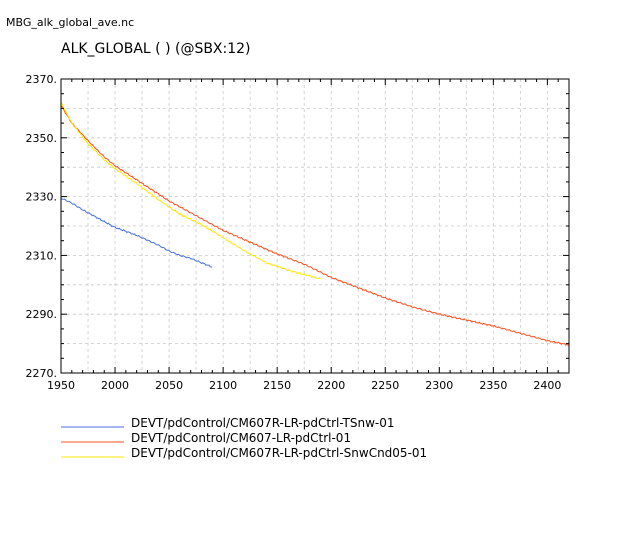 The width and height of the screenshot is (619, 534). I want to click on x-tick-label: 2250, so click(385, 385).